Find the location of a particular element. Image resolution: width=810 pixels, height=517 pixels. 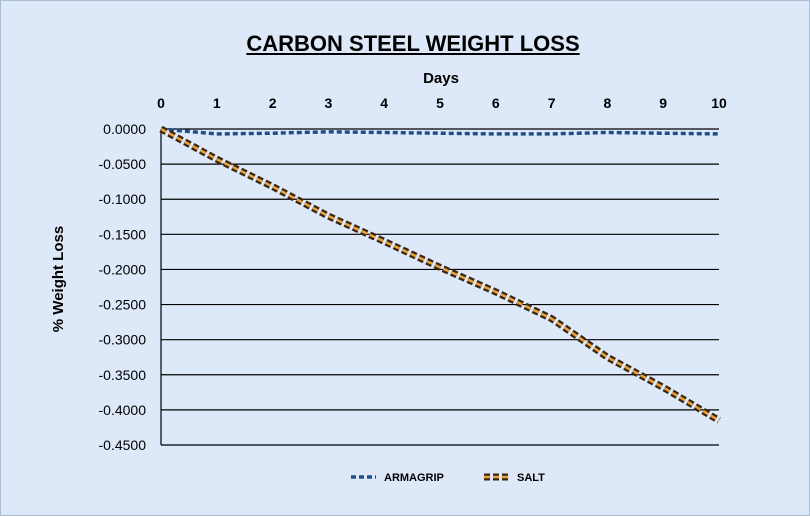

x-tick-labels: 0 1 2 3 4 5 6 7 8 9 10 is located at coordinates (442, 103).